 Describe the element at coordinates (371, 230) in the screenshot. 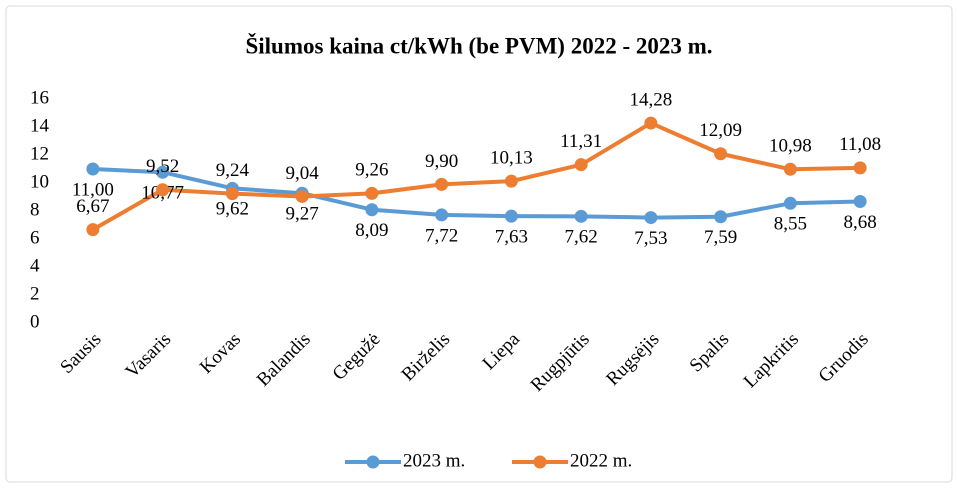

I see `data-label: 8,09` at that location.